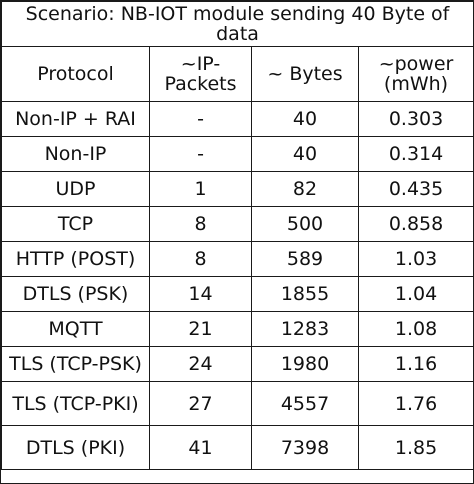 The width and height of the screenshot is (474, 484). I want to click on cell-protocol: TCP, so click(75, 224).